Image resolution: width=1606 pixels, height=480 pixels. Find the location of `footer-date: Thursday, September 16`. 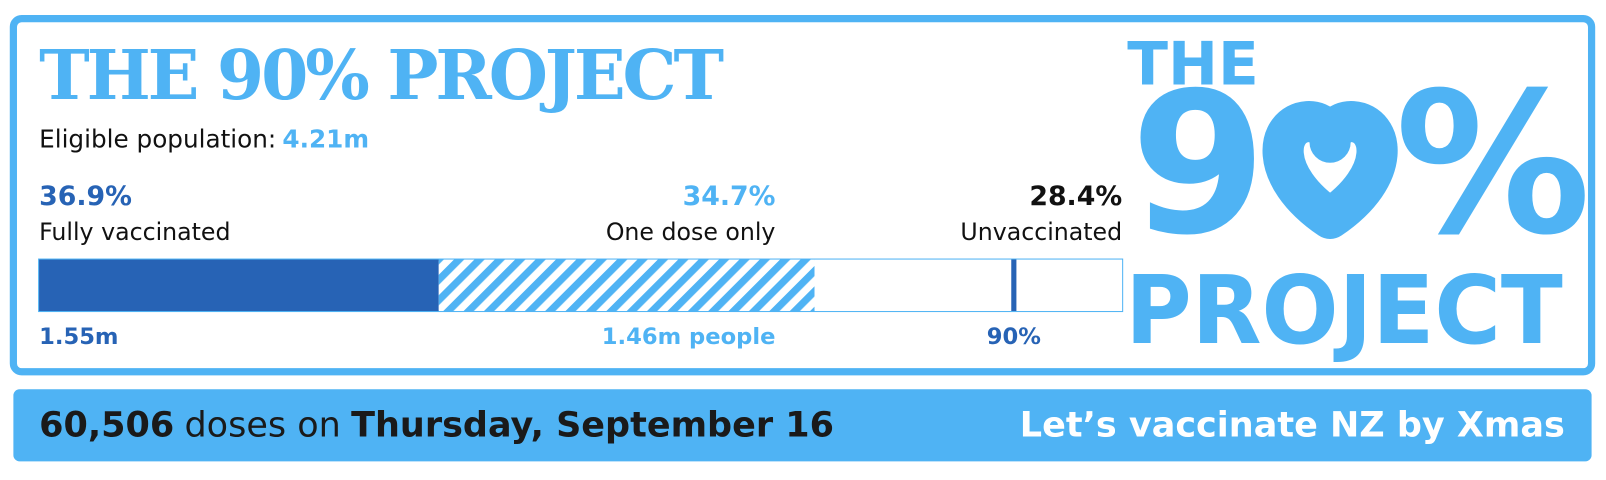

footer-date: Thursday, September 16 is located at coordinates (592, 426).